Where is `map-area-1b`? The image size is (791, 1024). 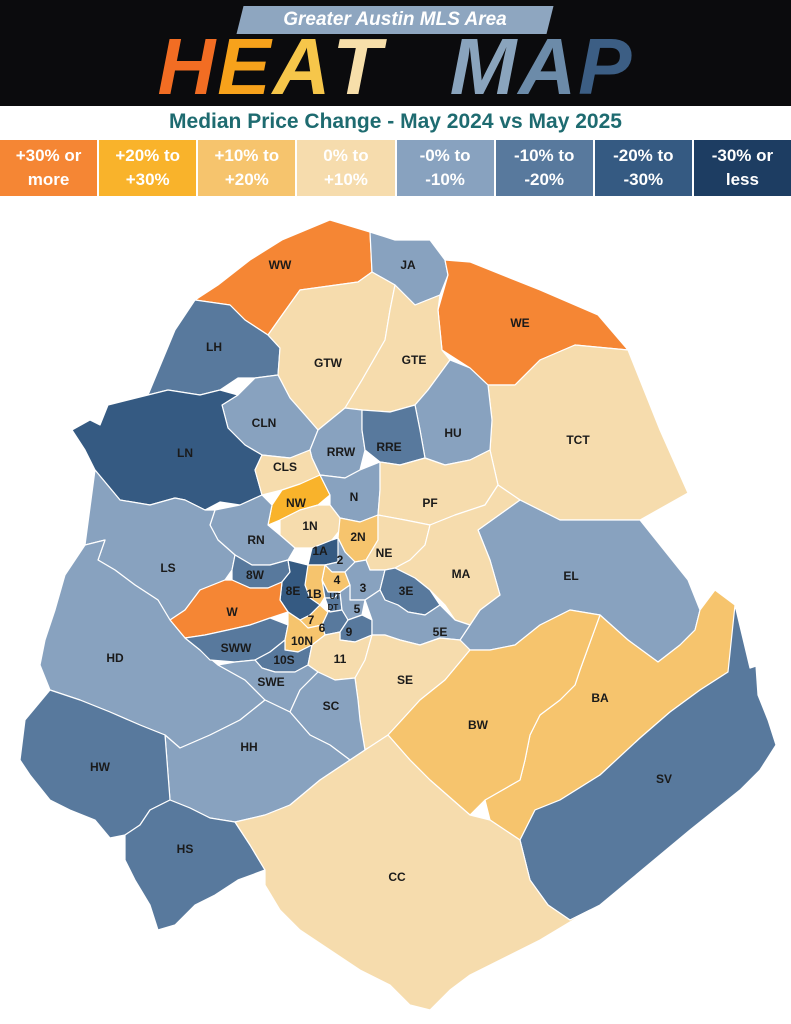
map-area-1b is located at coordinates (316, 585).